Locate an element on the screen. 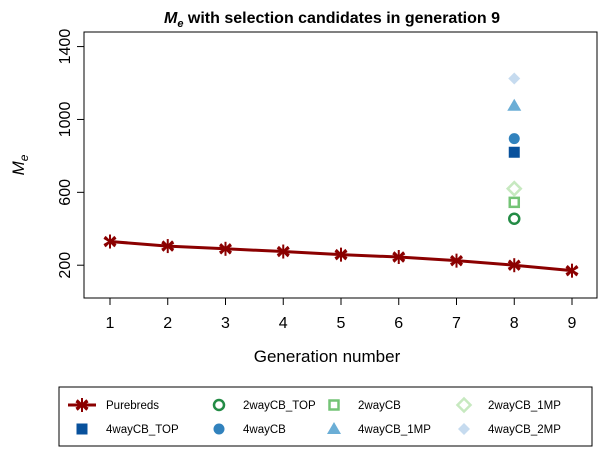 The height and width of the screenshot is (453, 598). legend-label: 4wayCB_1MP is located at coordinates (394, 430).